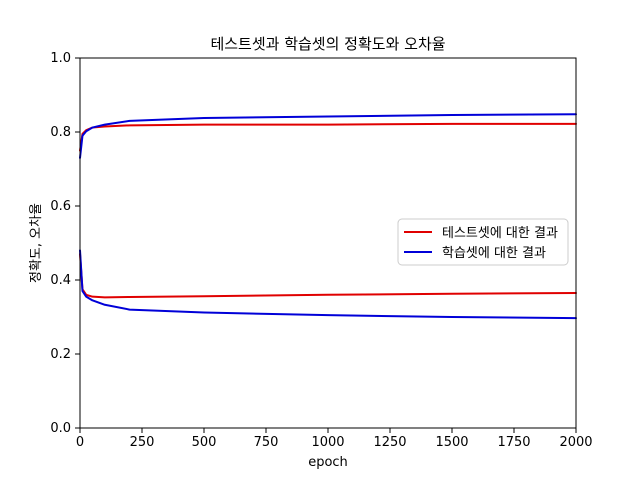 The height and width of the screenshot is (480, 640). What do you see at coordinates (389, 442) in the screenshot?
I see `x-tick-label: 1250` at bounding box center [389, 442].